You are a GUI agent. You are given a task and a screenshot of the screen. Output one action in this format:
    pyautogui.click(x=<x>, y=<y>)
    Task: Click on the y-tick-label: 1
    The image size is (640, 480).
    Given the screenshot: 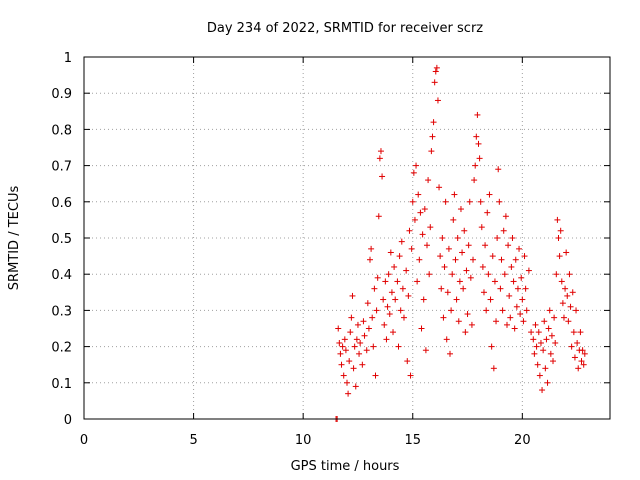 What is the action you would take?
    pyautogui.click(x=68, y=58)
    